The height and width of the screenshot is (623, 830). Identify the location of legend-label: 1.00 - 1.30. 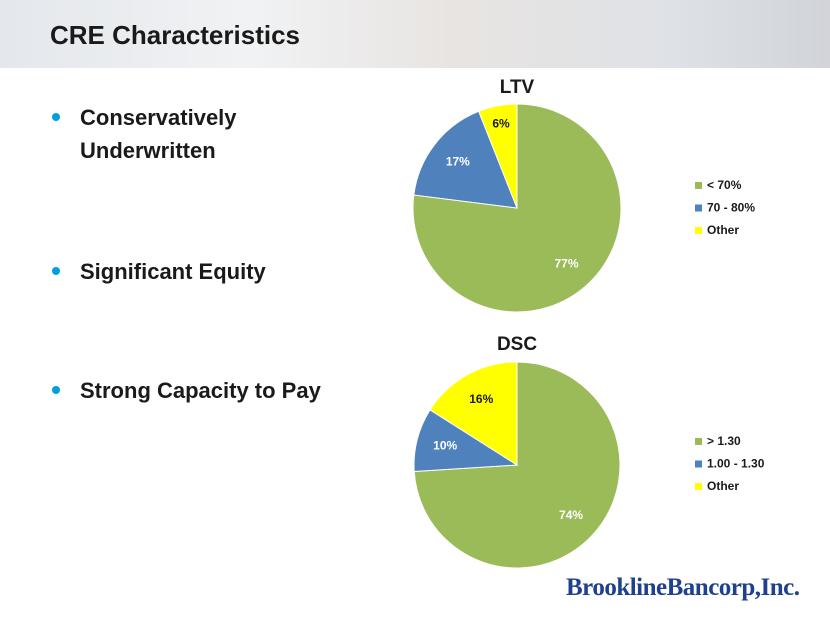
(736, 464).